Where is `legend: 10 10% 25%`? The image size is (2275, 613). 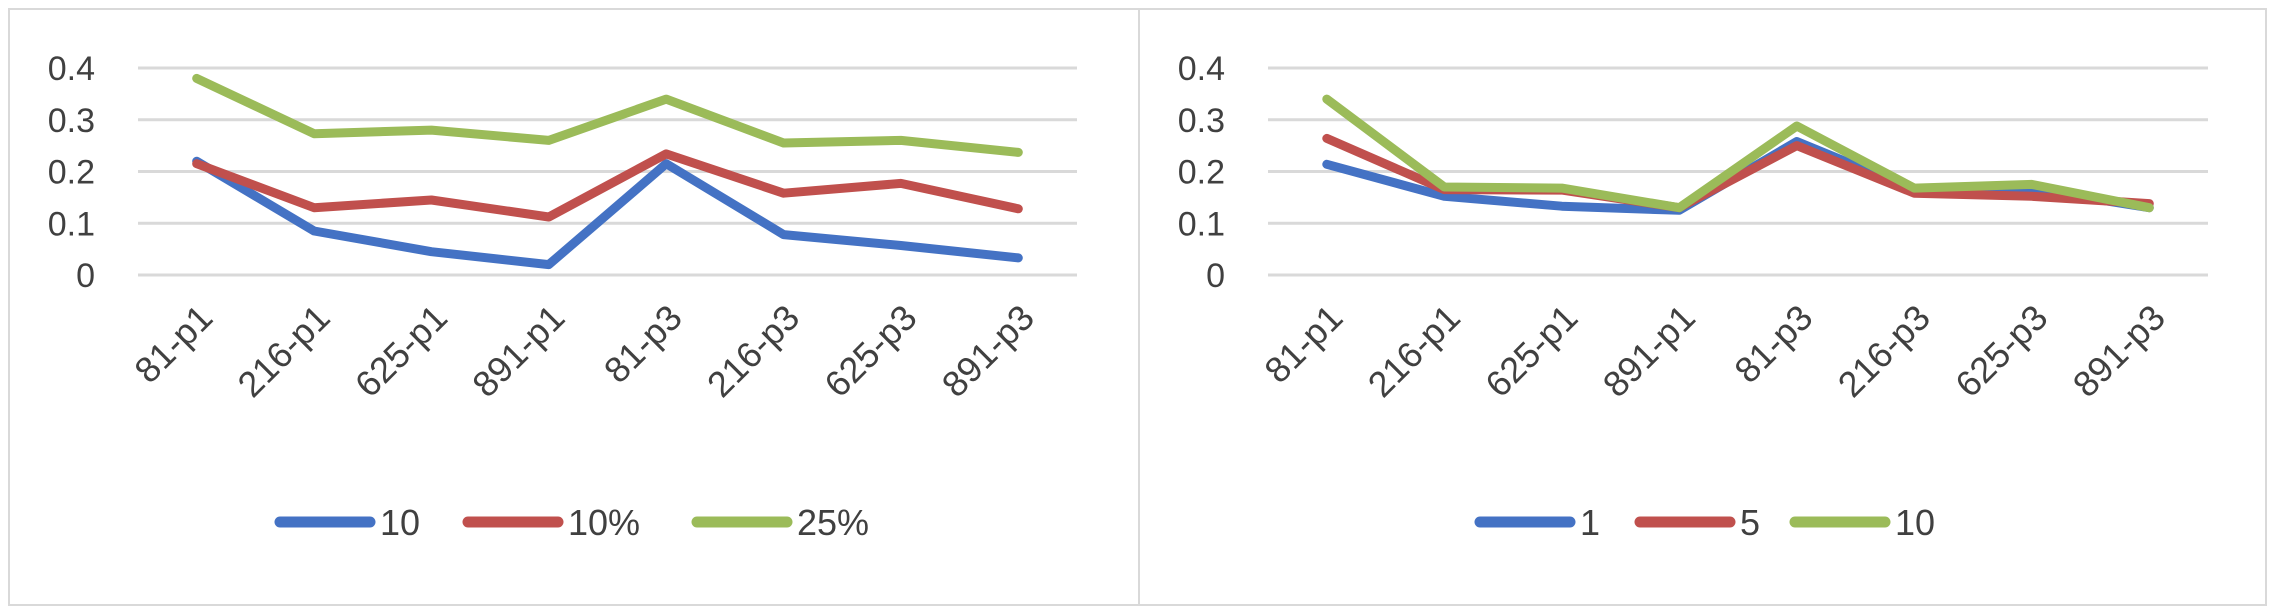 legend: 10 10% 25% is located at coordinates (571, 522).